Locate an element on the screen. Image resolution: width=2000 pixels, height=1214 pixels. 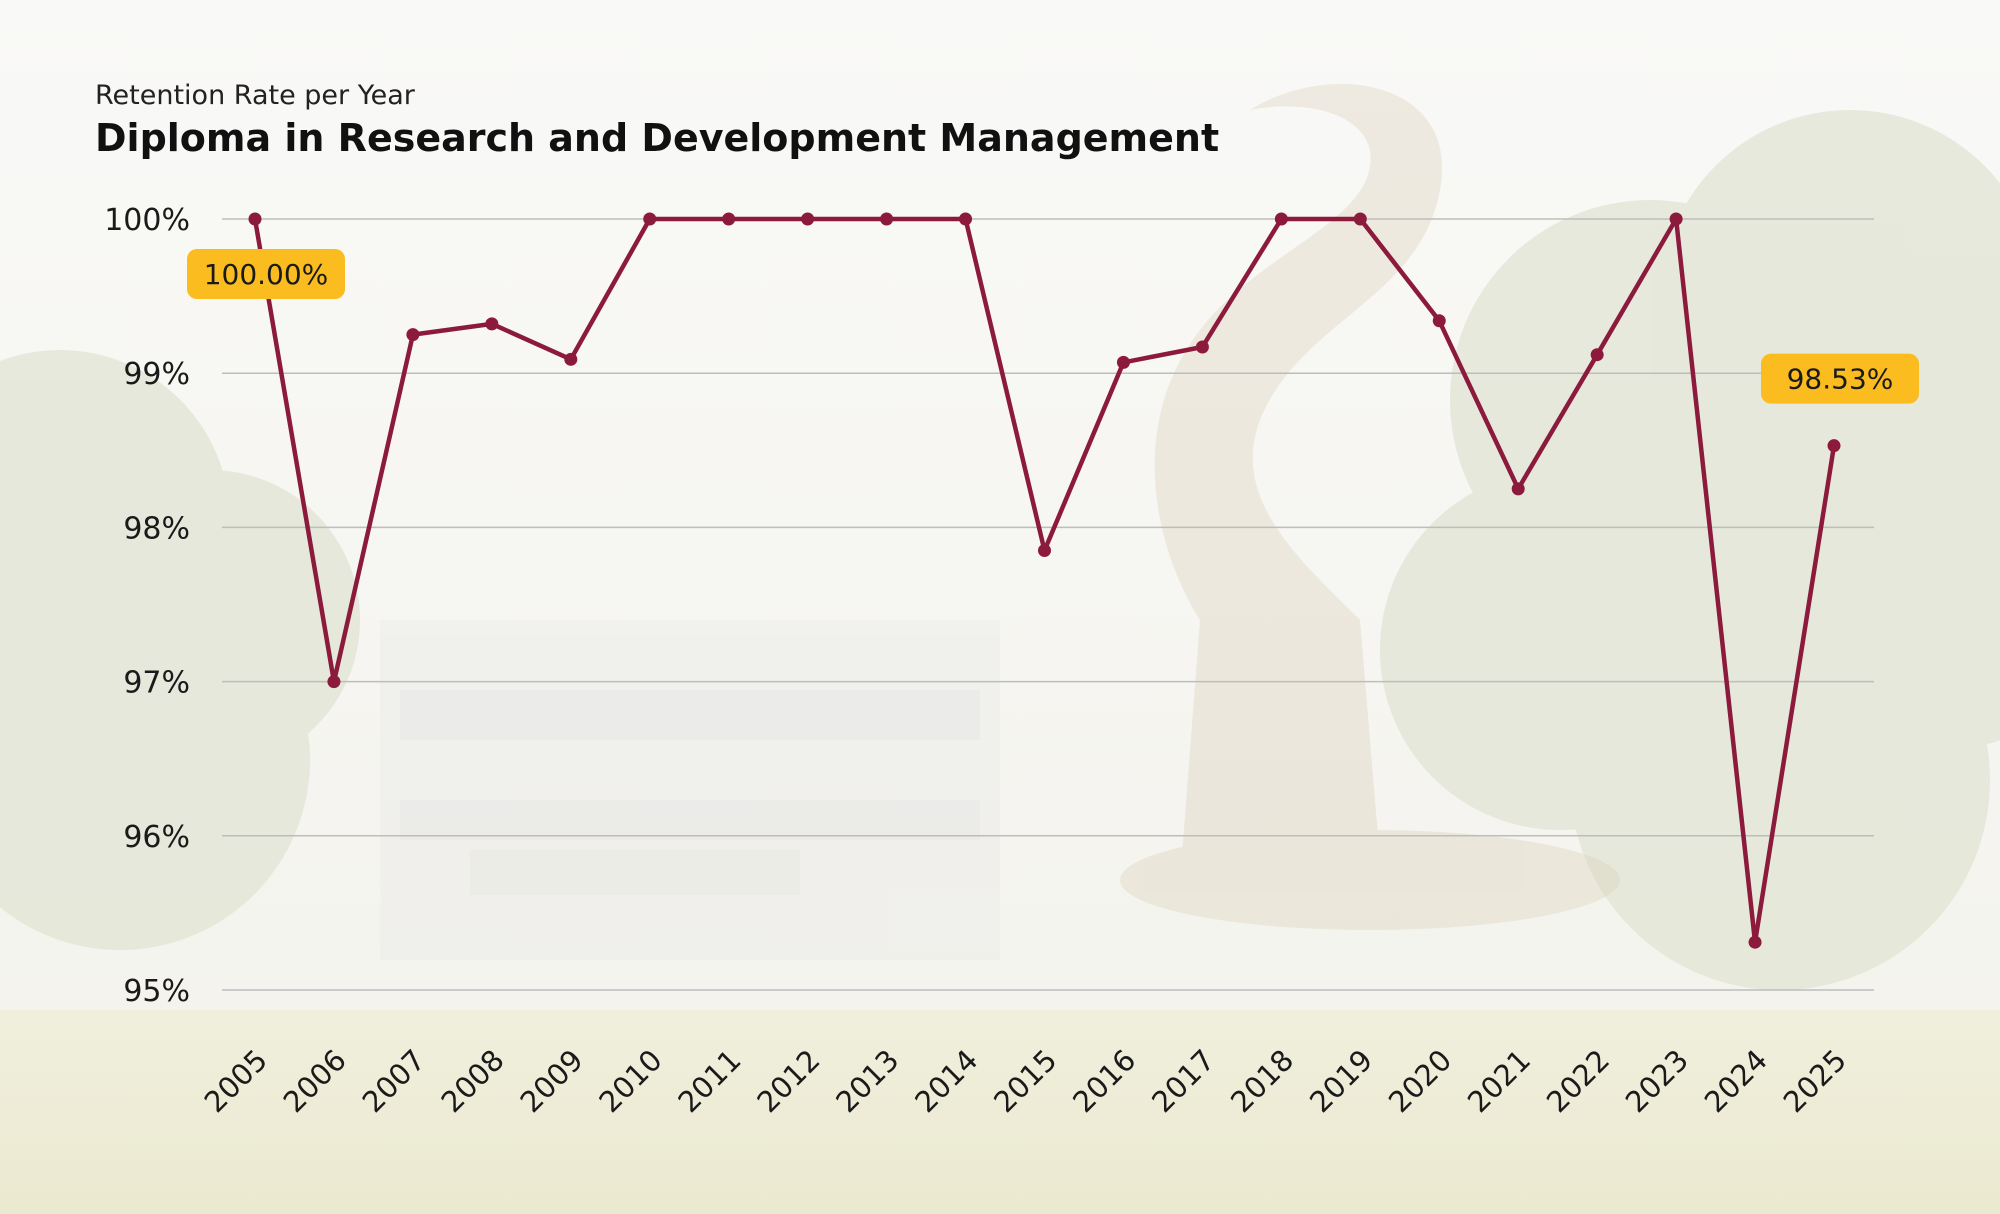
x-tick-label: 2008 is located at coordinates (473, 1081).